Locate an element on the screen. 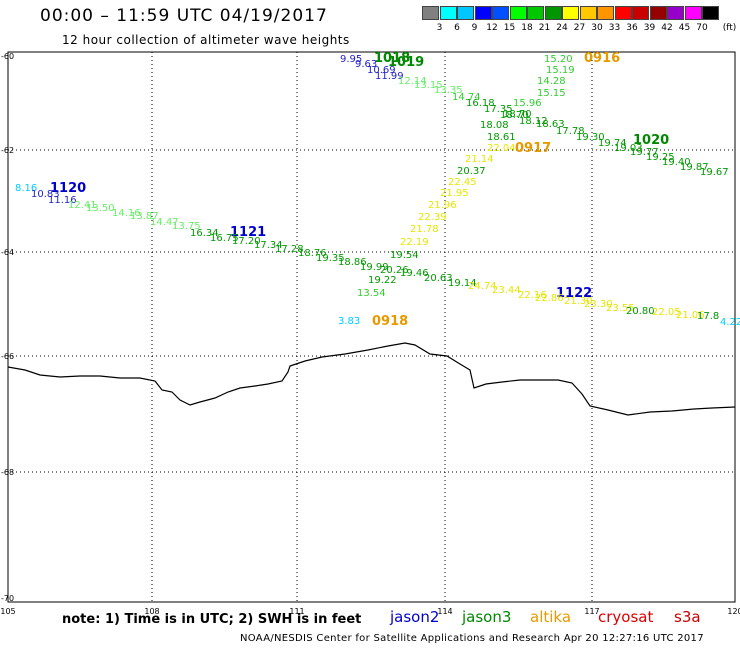 This screenshot has width=740, height=650. wave-height-label: 4.22 is located at coordinates (730, 322).